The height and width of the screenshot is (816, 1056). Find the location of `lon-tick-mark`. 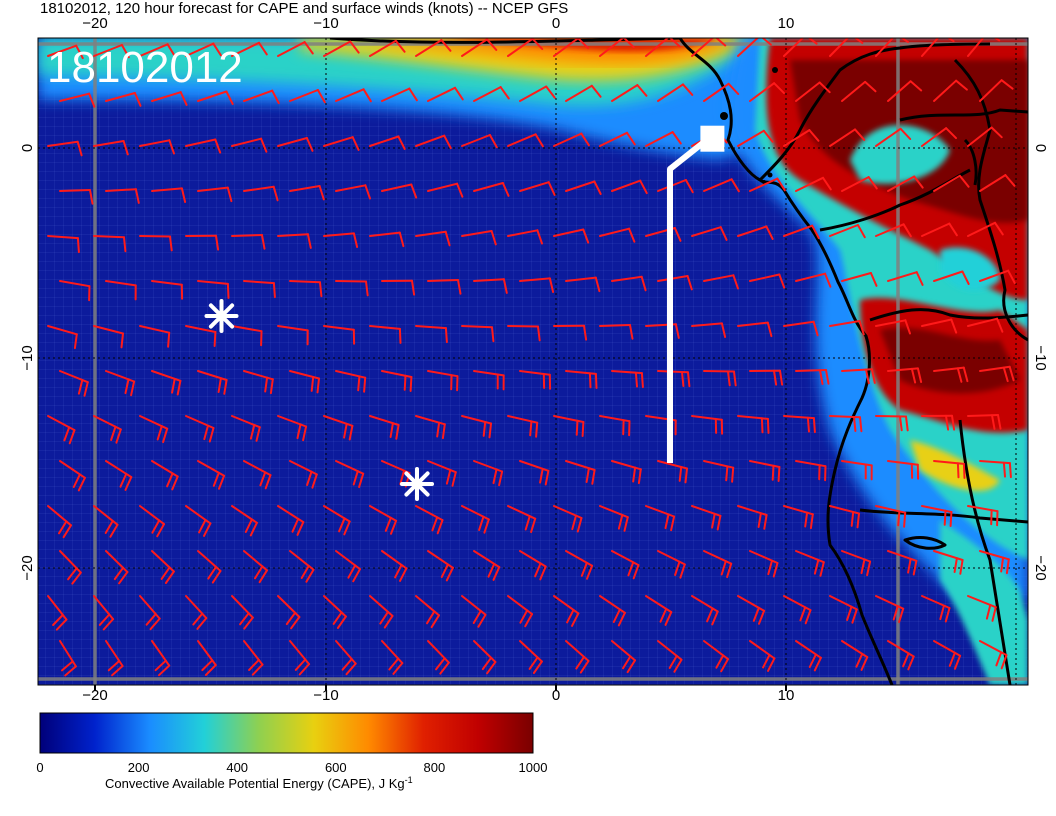

lon-tick-mark is located at coordinates (95, 688).